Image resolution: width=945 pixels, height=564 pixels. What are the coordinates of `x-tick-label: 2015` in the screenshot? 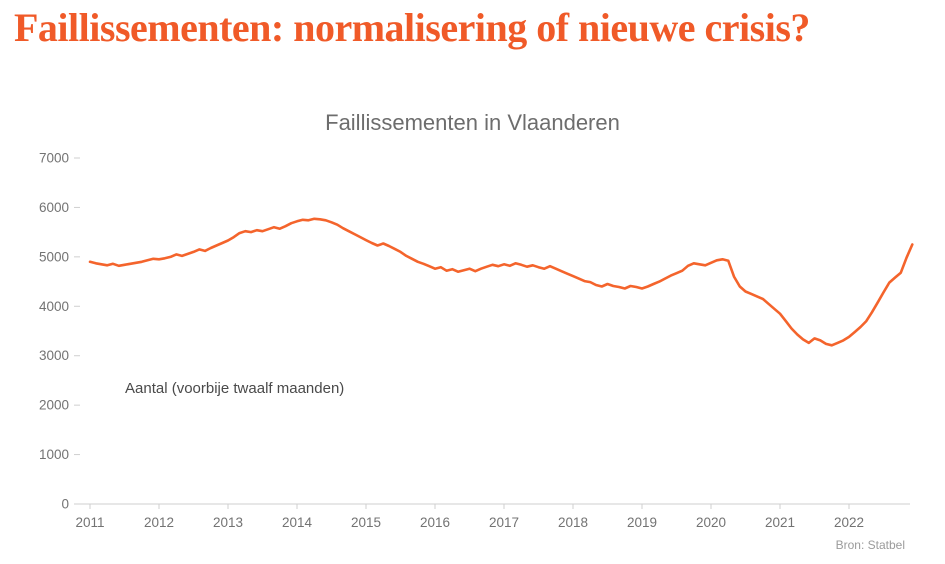 It's located at (366, 522).